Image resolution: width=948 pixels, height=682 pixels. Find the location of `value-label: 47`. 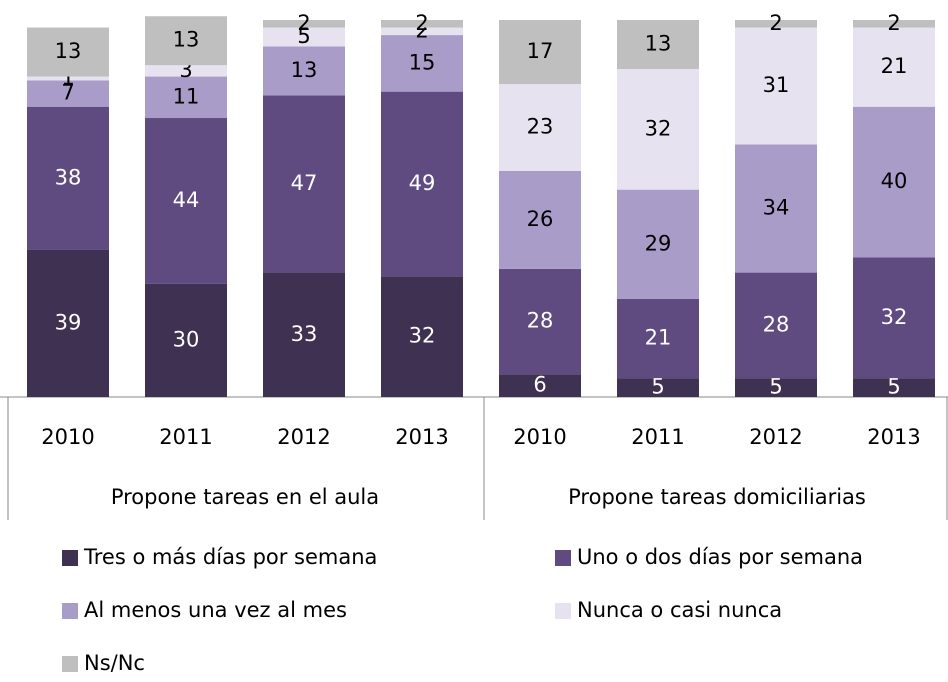

value-label: 47 is located at coordinates (304, 183).